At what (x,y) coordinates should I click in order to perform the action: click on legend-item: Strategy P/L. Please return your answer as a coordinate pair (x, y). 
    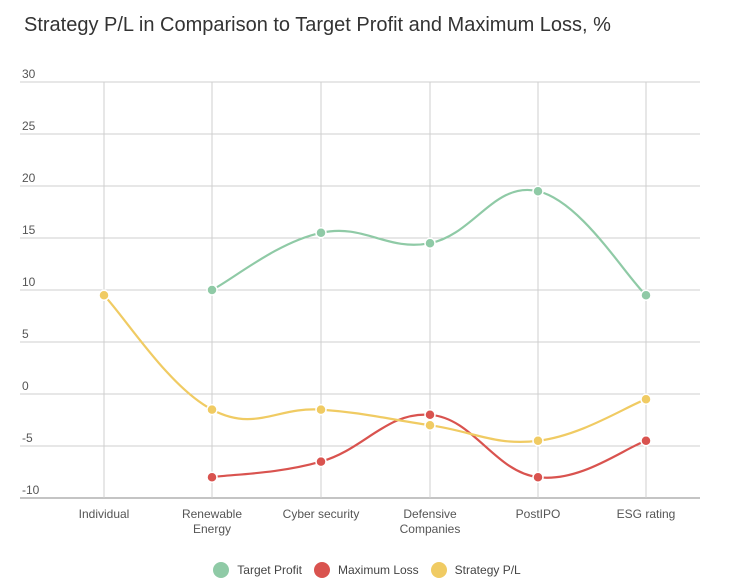
    Looking at the image, I should click on (475, 570).